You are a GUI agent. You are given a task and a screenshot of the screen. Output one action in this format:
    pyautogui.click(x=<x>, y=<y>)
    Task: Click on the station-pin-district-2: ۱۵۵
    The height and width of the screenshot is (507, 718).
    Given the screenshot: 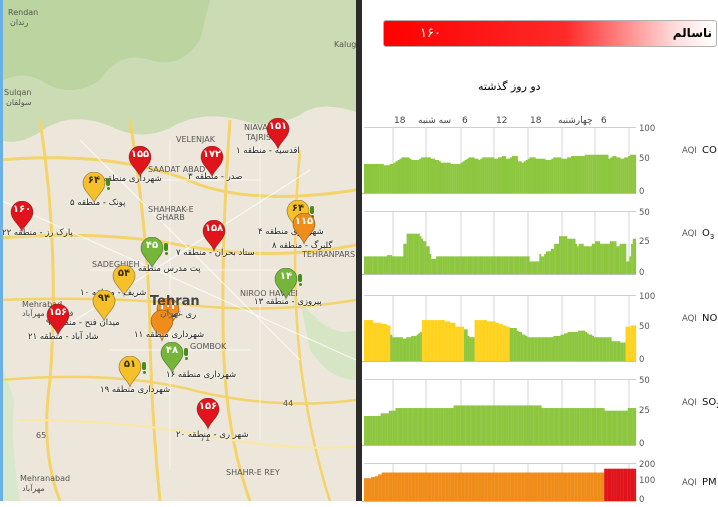 What is the action you would take?
    pyautogui.click(x=140, y=162)
    